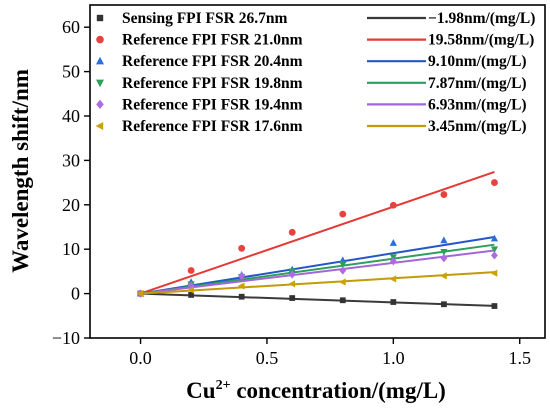 The image size is (550, 413). I want to click on legend-fit-label-2: 9.10nm/(mg/L), so click(477, 61).